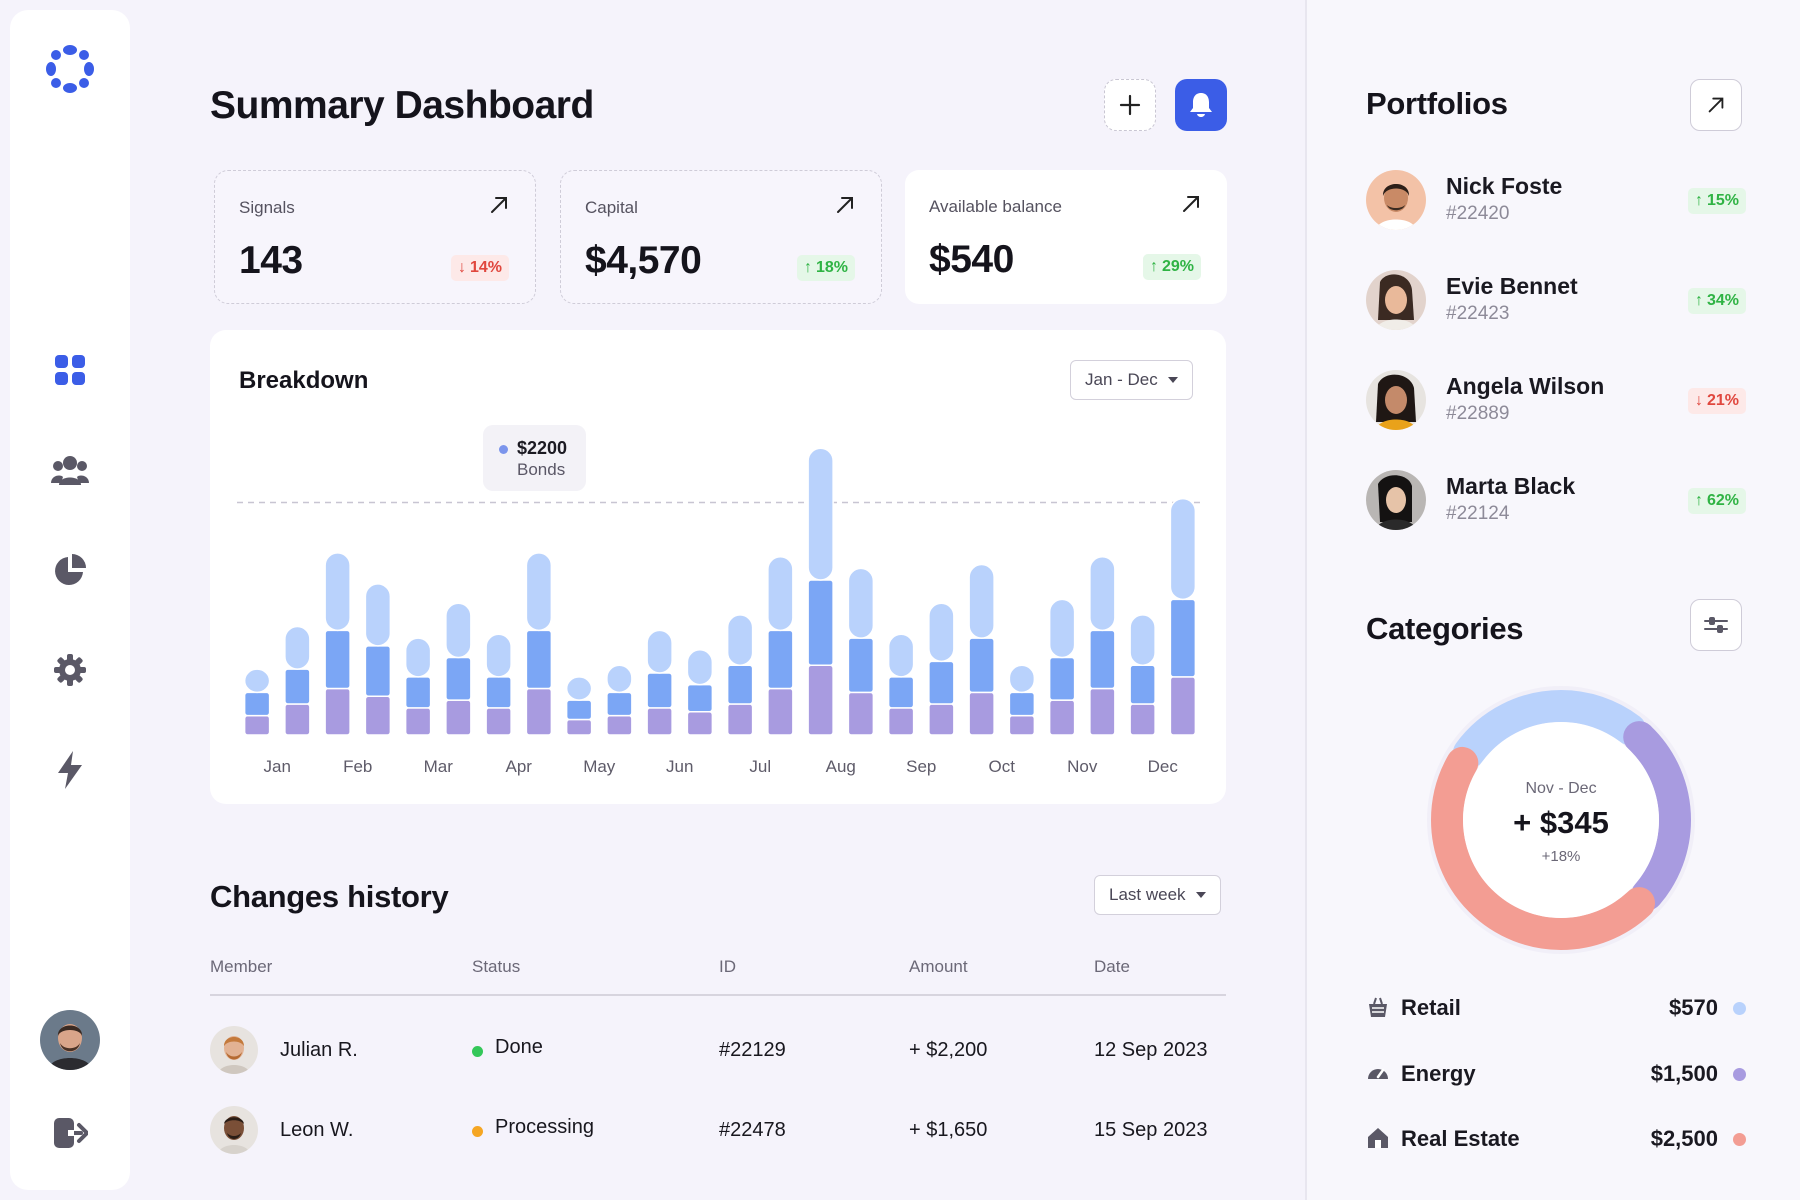  I want to click on sidebar, so click(70, 600).